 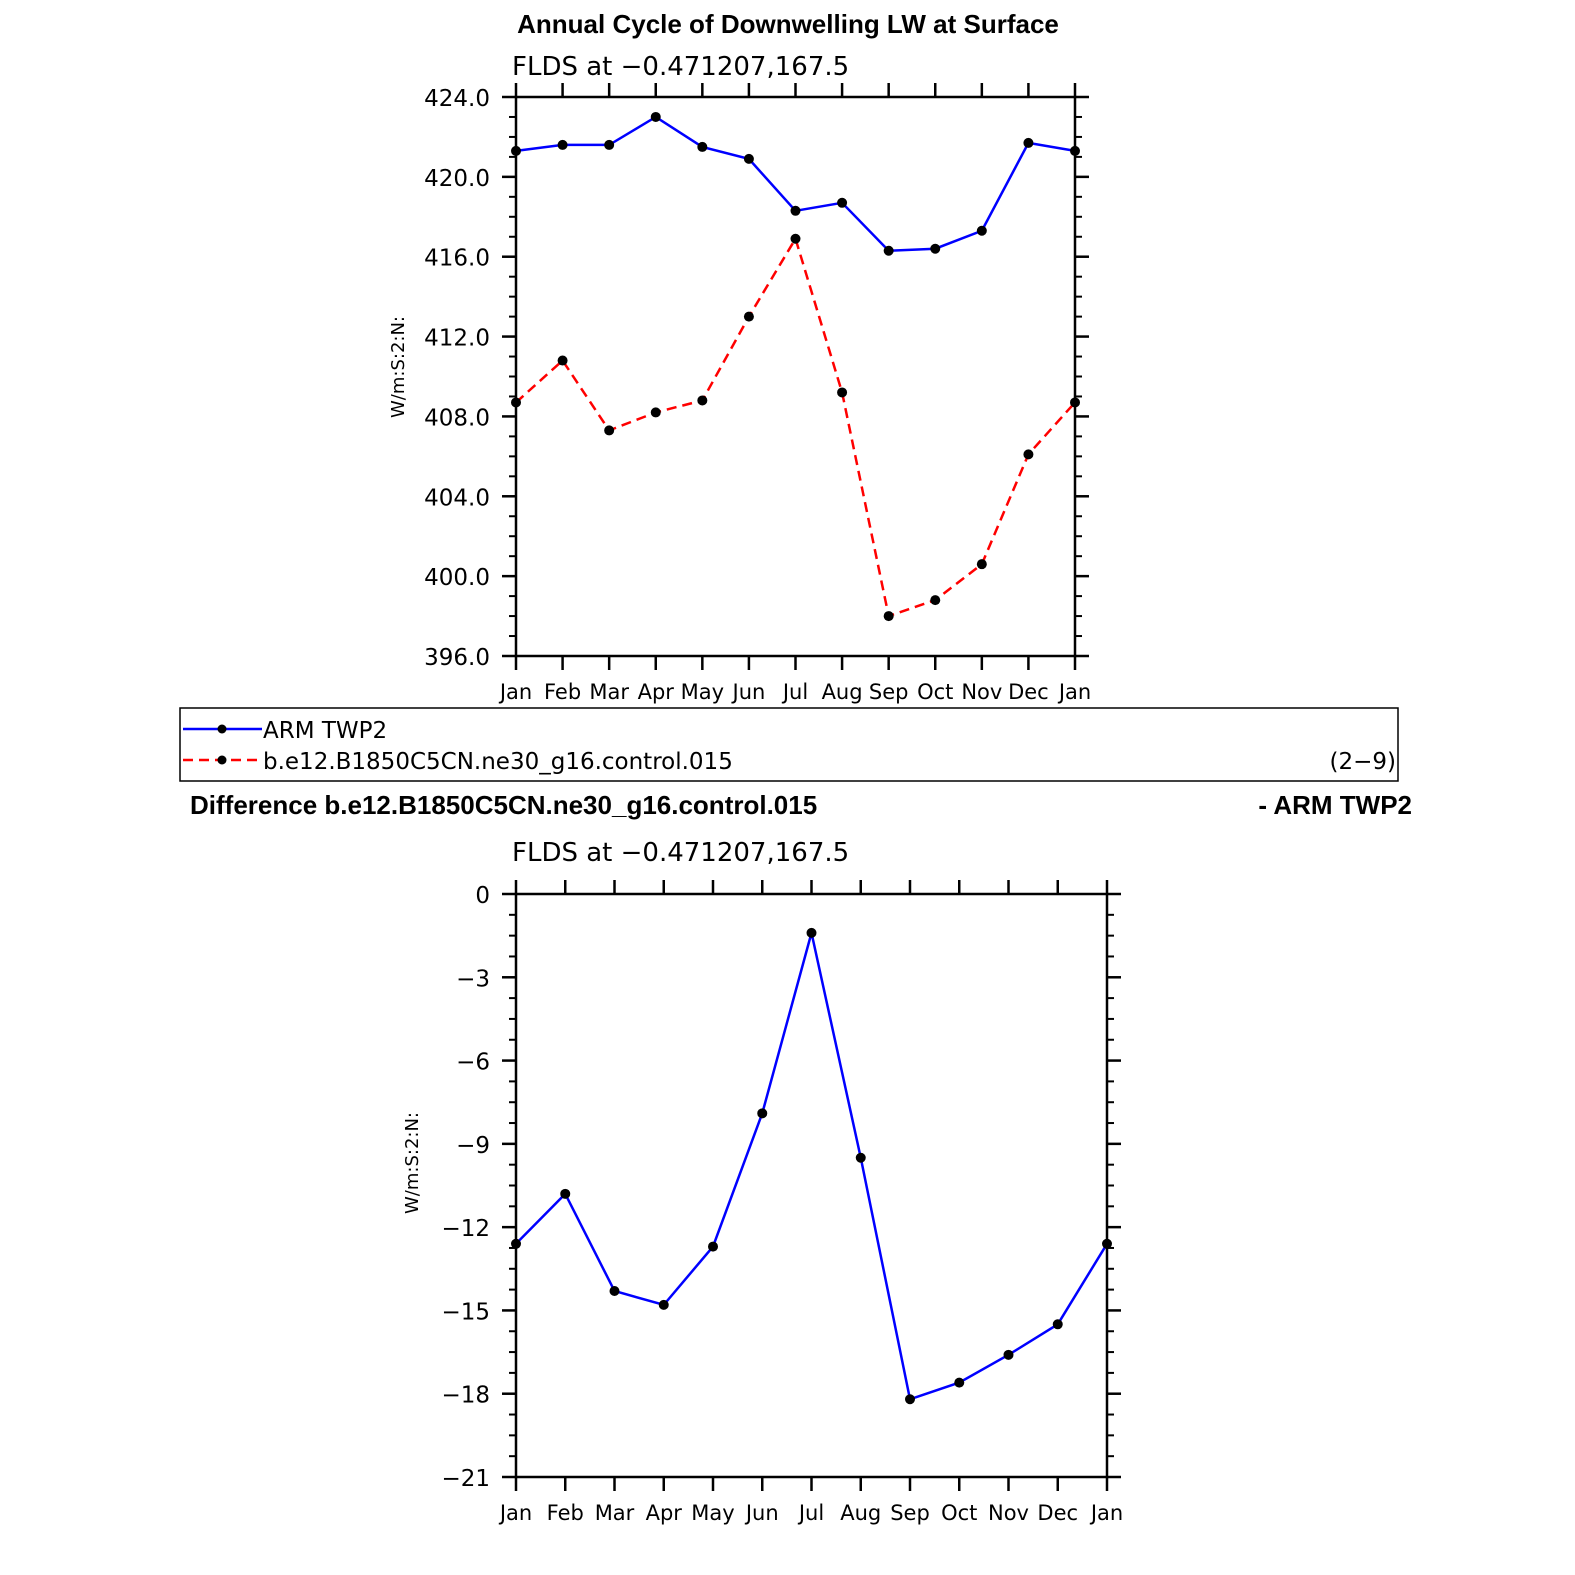 What do you see at coordinates (860, 1513) in the screenshot?
I see `bottom-chart-xtick-label: Aug` at bounding box center [860, 1513].